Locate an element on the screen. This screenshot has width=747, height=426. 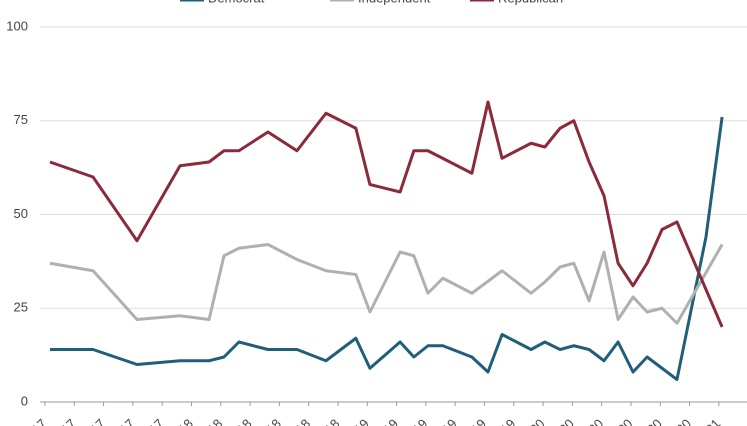
x-tick-label: 21 is located at coordinates (713, 421).